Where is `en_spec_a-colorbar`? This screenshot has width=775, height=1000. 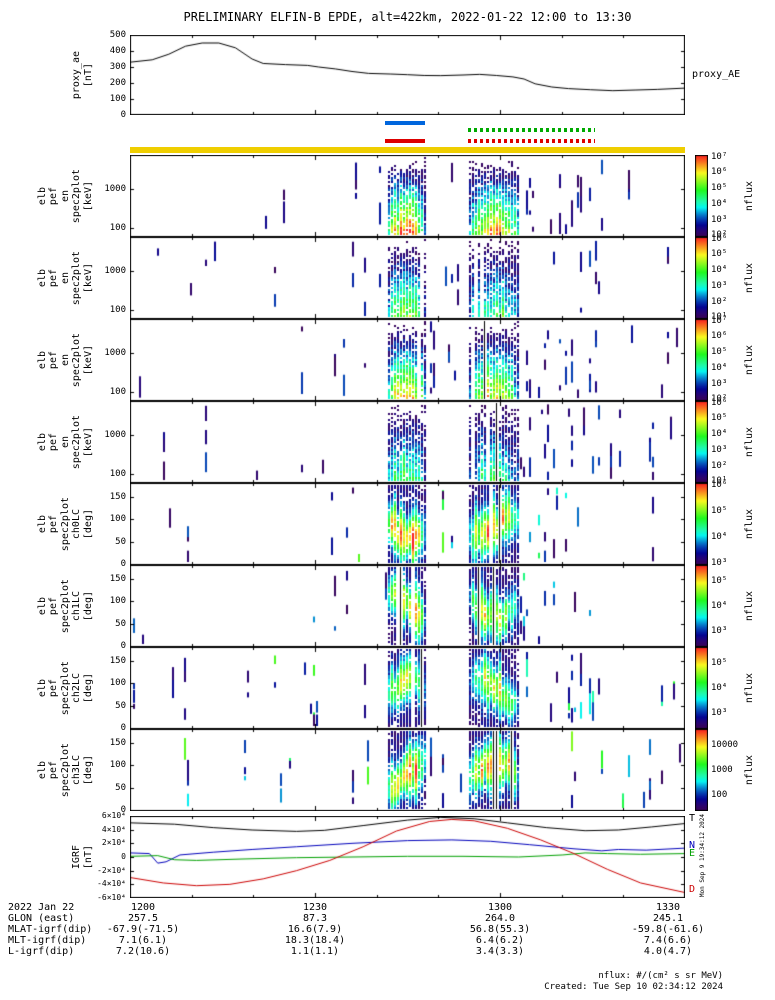
en_spec_a-colorbar is located at coordinates (701, 196).